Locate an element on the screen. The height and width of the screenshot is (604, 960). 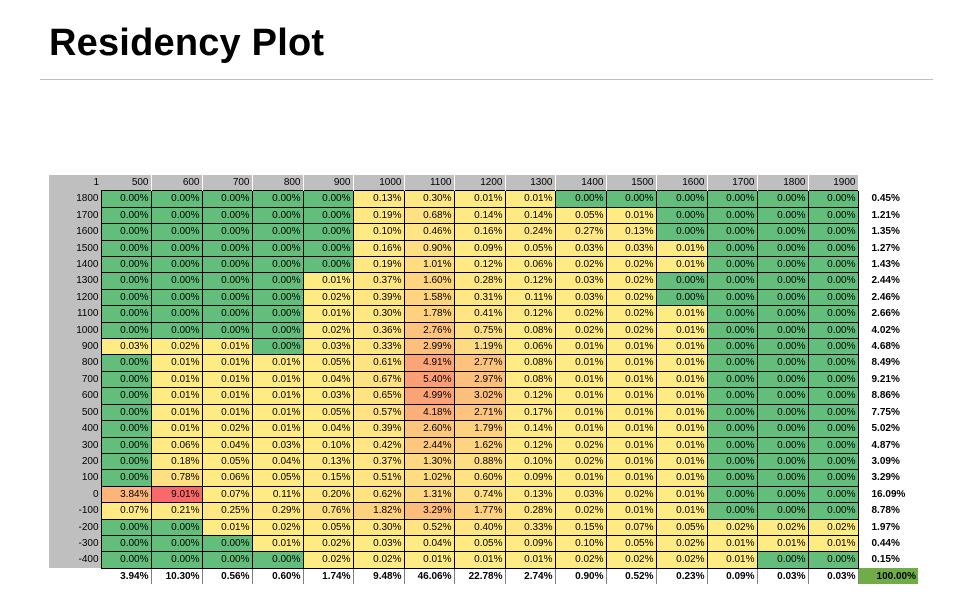
row-label: 500 is located at coordinates (75, 412).